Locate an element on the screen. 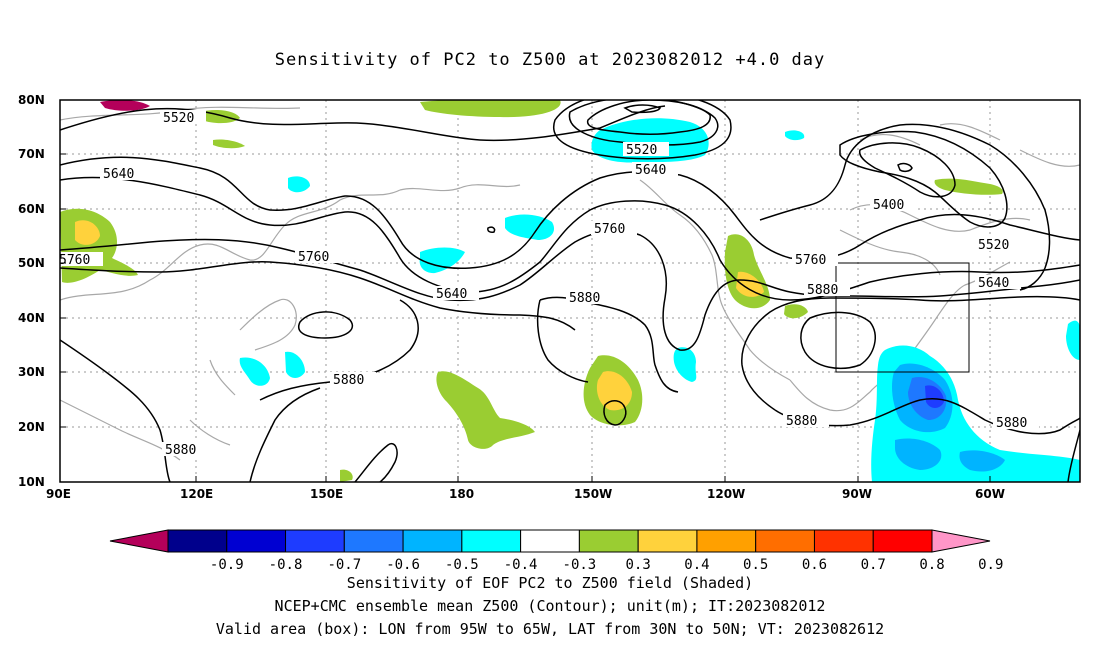 This screenshot has height=650, width=1100. colorbar-tick-label: -0.3 is located at coordinates (580, 565).